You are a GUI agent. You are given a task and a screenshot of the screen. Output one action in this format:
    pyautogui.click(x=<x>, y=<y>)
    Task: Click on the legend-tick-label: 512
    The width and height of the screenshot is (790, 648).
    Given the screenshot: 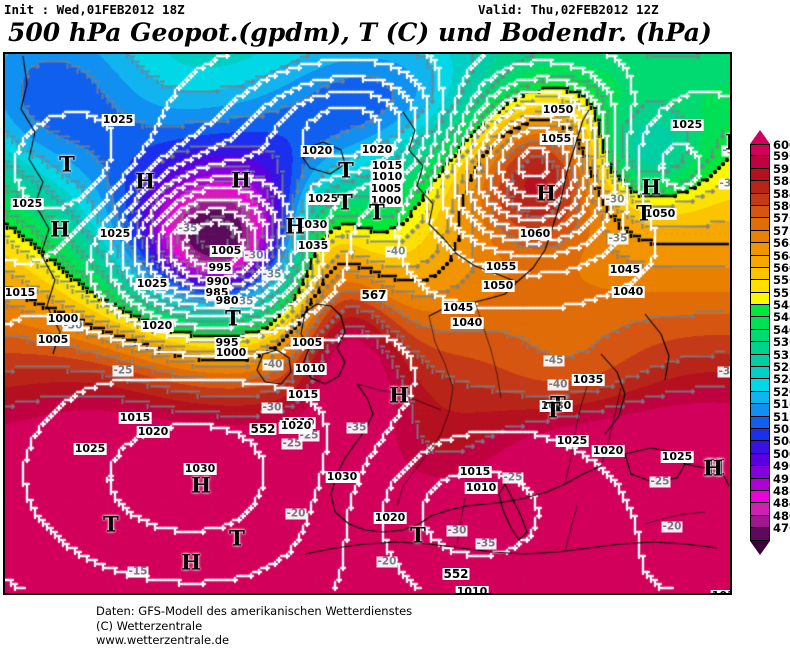 What is the action you would take?
    pyautogui.click(x=781, y=416)
    